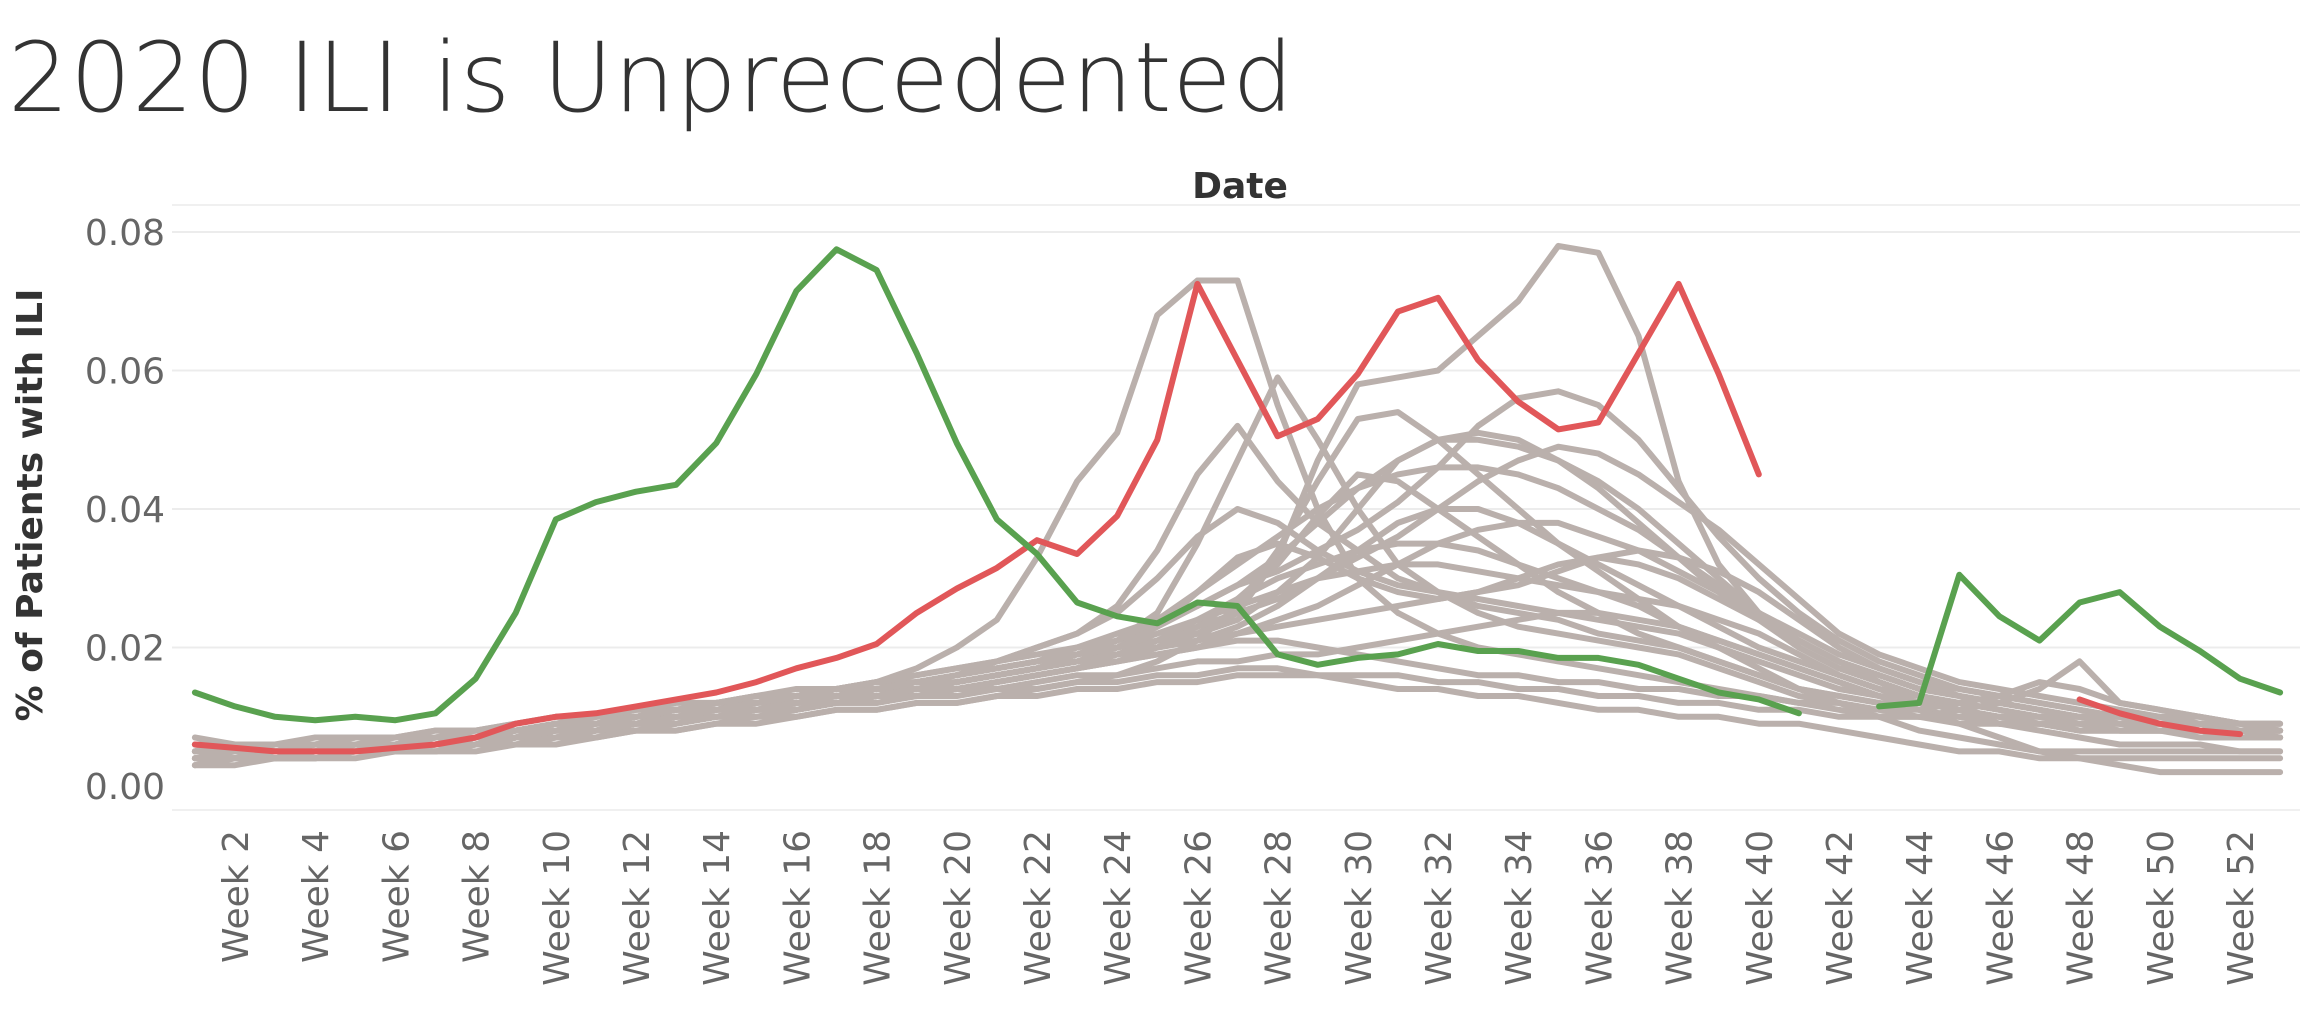  I want to click on x-tick-label: Week 34, so click(1519, 908).